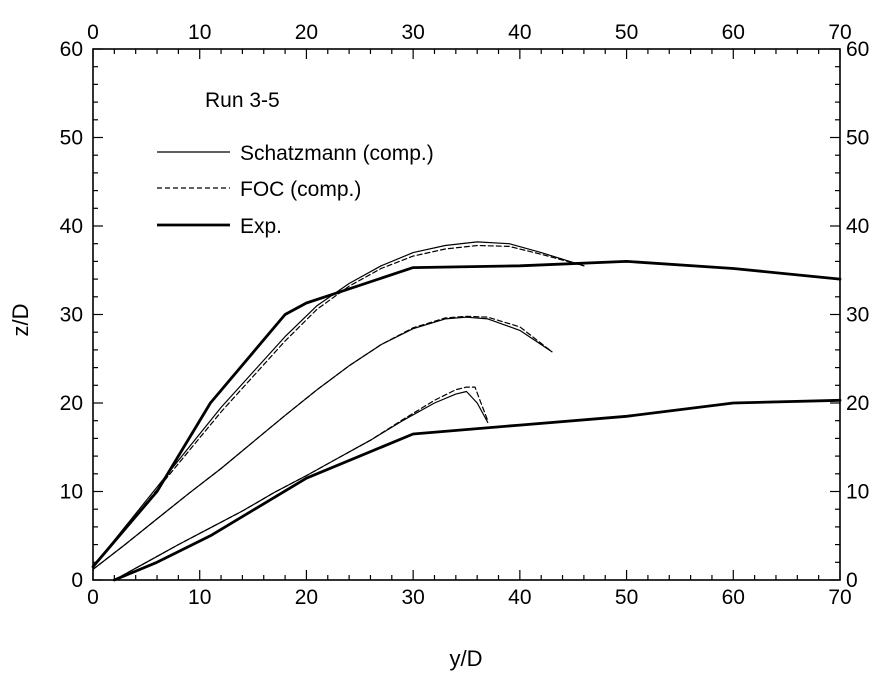 Image resolution: width=891 pixels, height=678 pixels. I want to click on legend-label-foc: FOC (comp.), so click(300, 189).